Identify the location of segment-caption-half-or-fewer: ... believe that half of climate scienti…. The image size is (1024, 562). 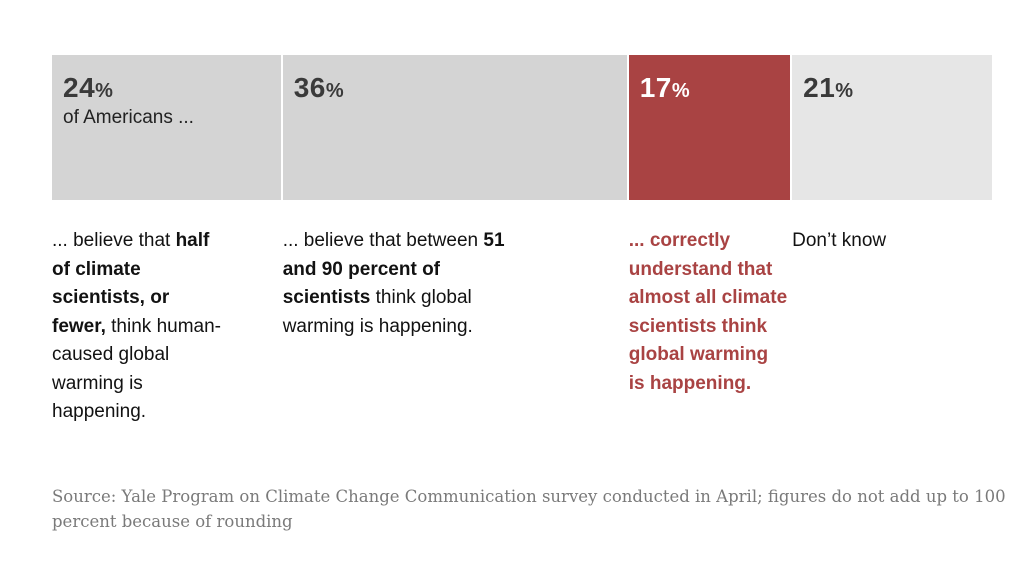
(137, 327).